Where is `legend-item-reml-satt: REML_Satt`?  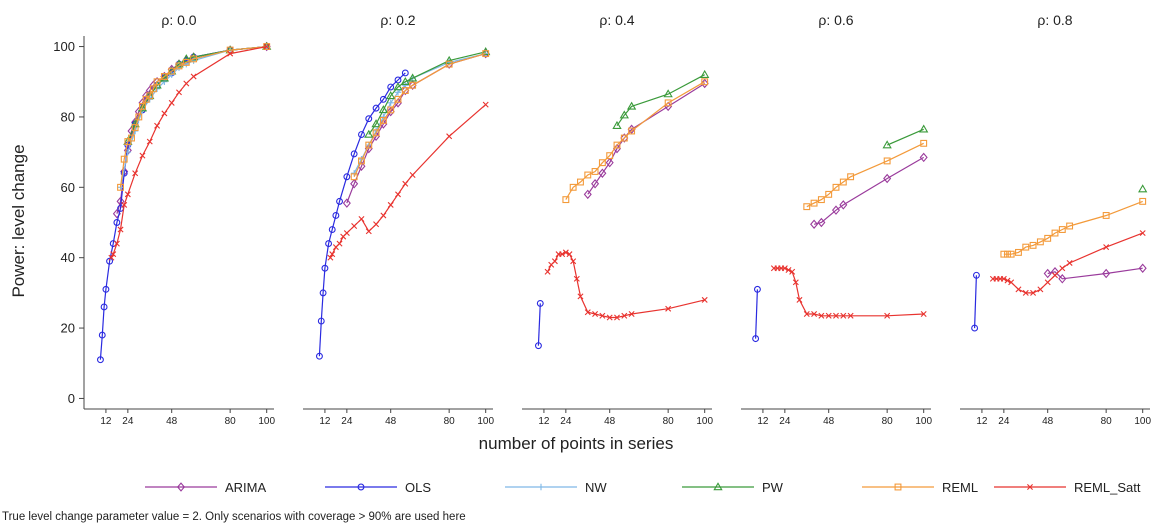
legend-item-reml-satt: REML_Satt is located at coordinates (1067, 487).